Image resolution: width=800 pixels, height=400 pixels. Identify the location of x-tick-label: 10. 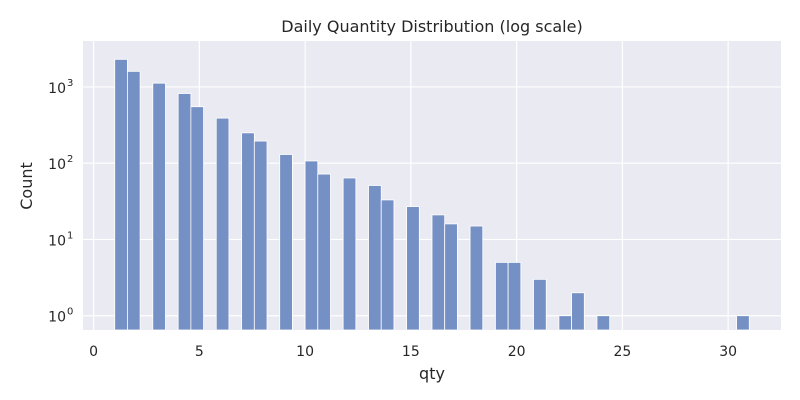
(305, 352).